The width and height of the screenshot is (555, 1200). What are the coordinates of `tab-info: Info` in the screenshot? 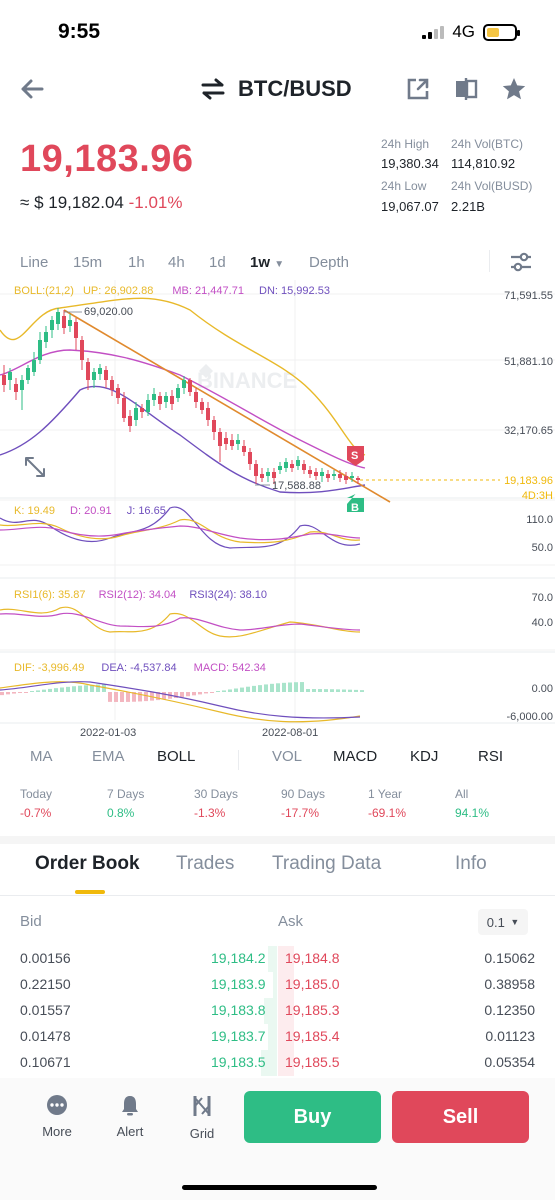 It's located at (471, 863).